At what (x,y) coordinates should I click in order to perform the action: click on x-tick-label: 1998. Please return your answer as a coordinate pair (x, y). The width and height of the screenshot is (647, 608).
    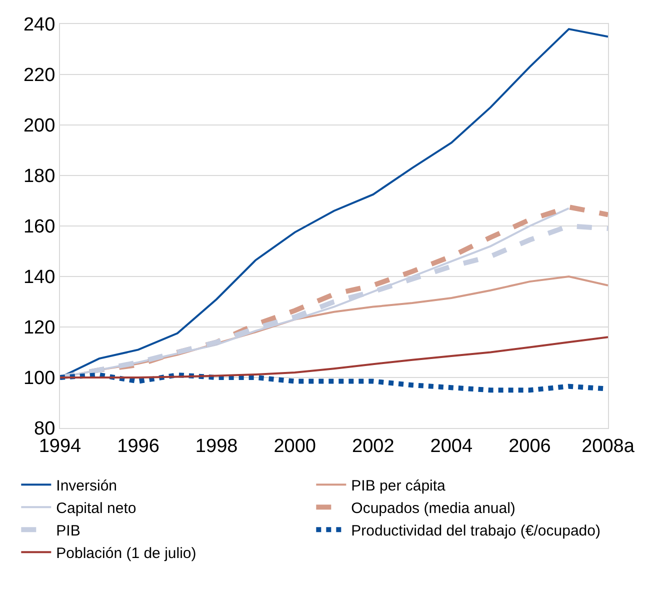
    Looking at the image, I should click on (216, 446).